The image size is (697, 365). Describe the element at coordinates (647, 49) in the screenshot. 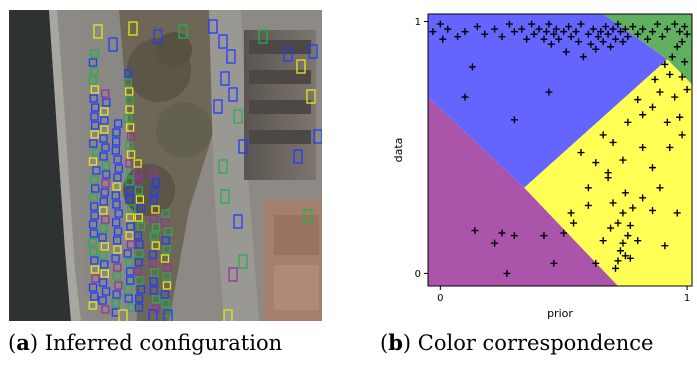

I see `color-region` at that location.